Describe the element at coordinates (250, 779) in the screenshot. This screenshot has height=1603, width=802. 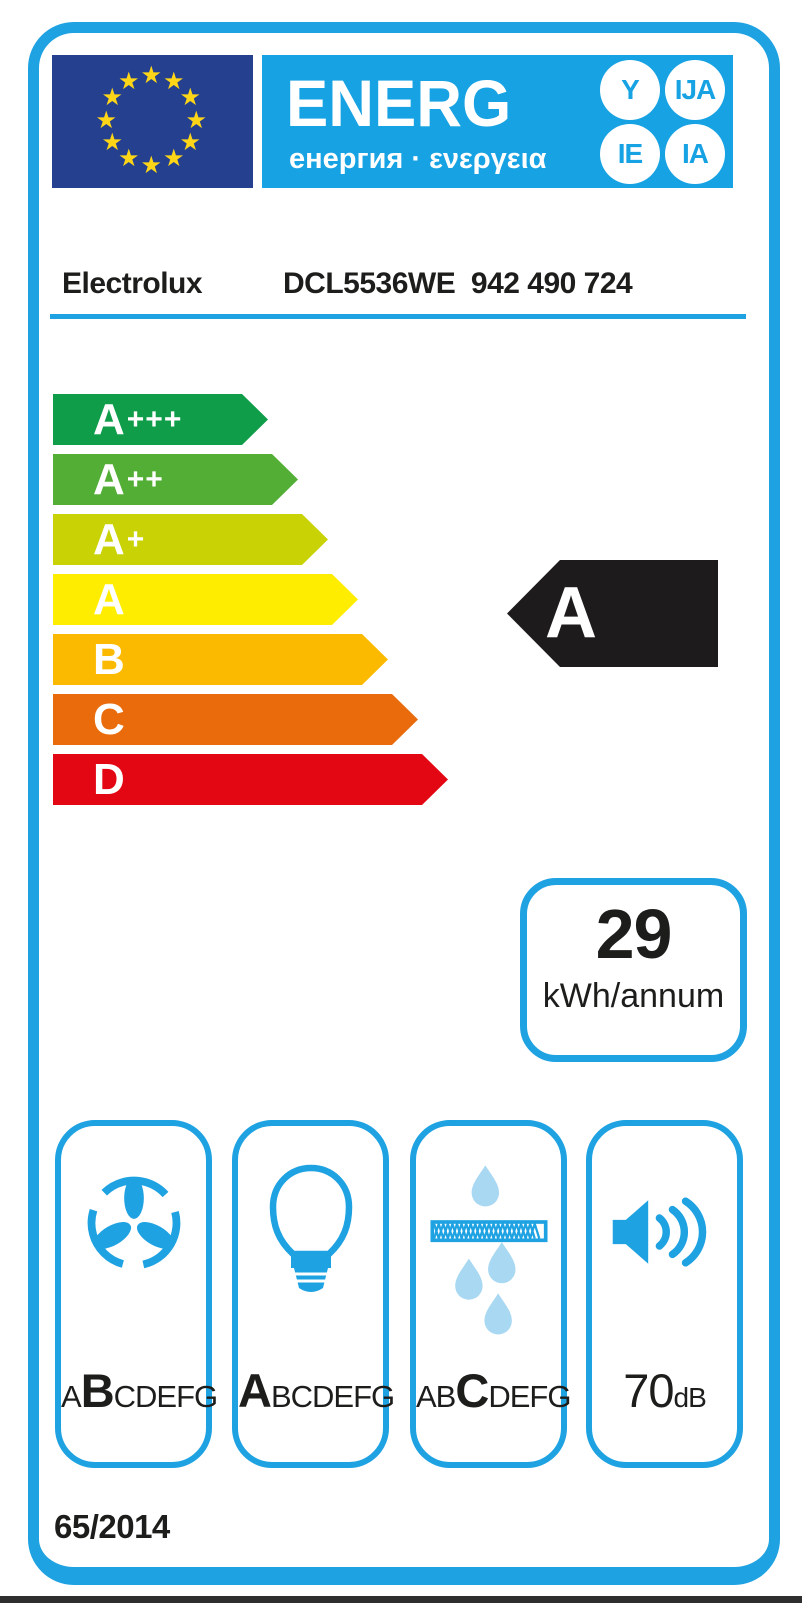
I see `class-arrow-d: D` at that location.